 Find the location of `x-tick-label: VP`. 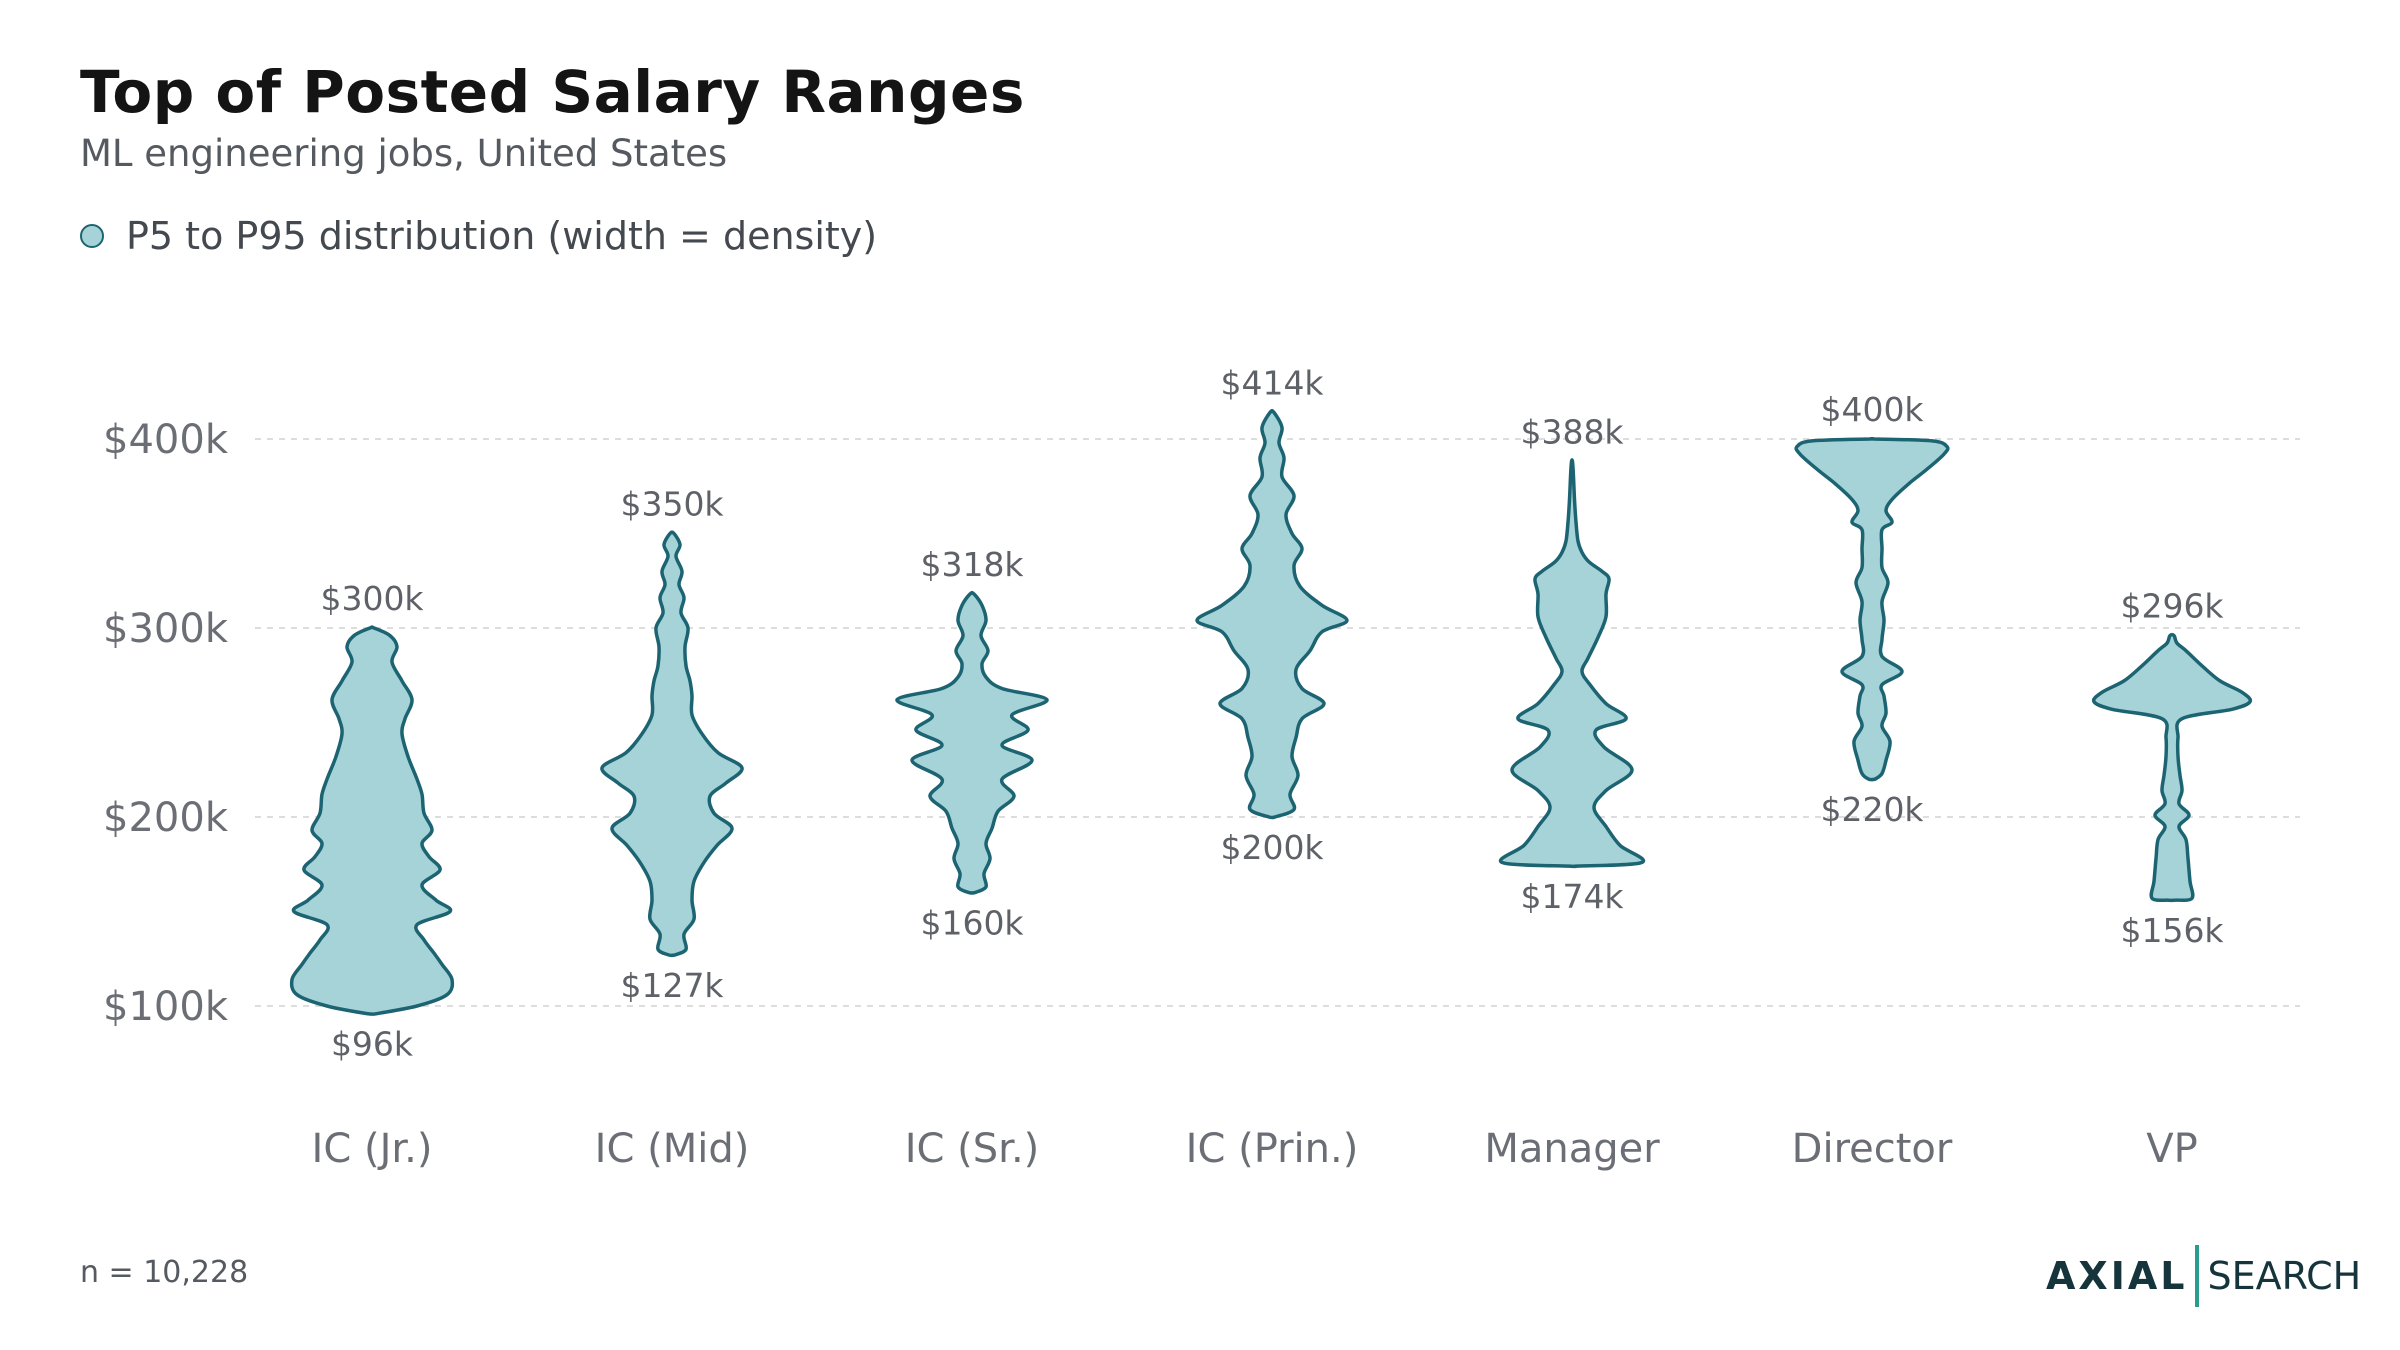

x-tick-label: VP is located at coordinates (2171, 1149).